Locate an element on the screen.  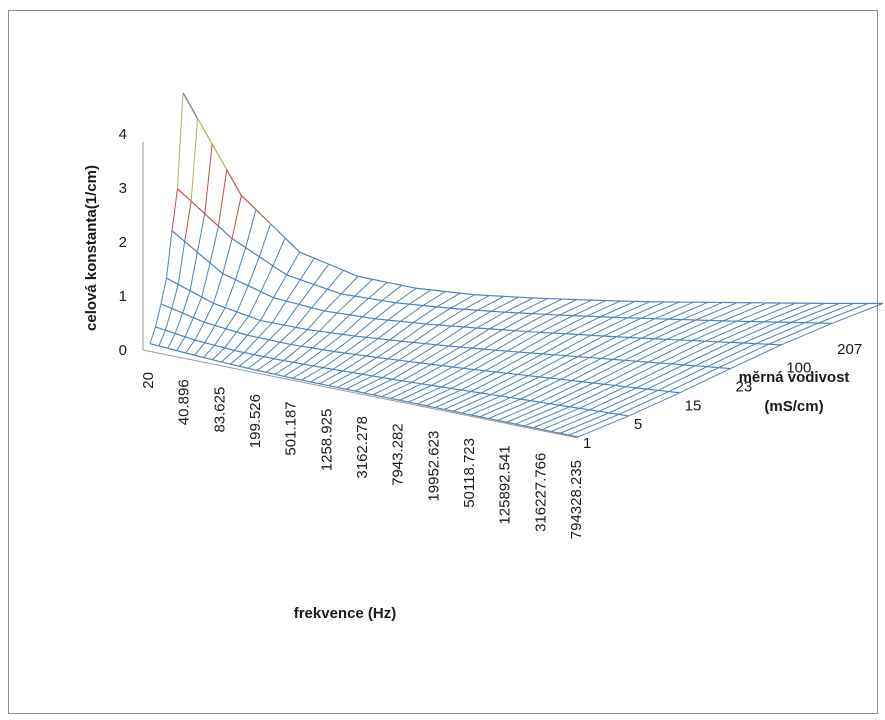
frequency-tick-label: 20 is located at coordinates (148, 380).